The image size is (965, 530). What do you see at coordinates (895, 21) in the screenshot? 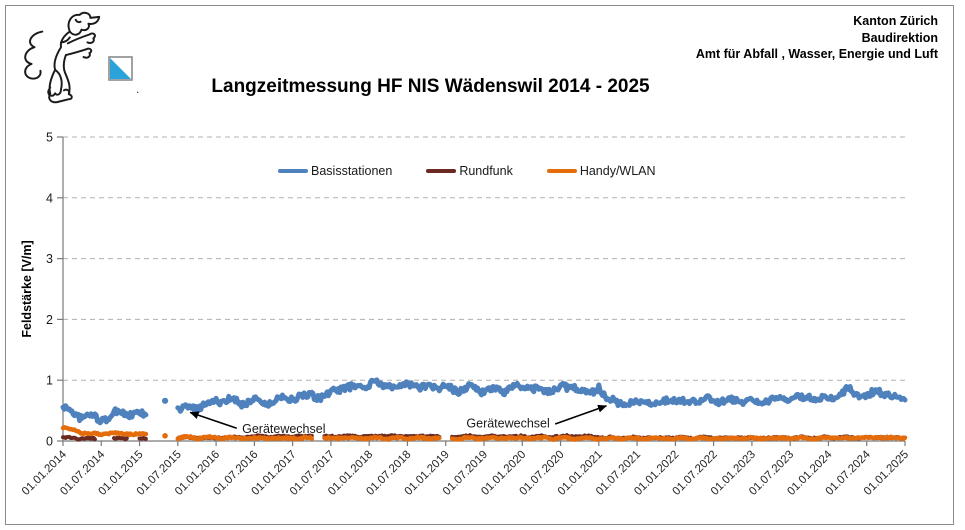
I see `org-line-canton: Kanton Zürich` at bounding box center [895, 21].